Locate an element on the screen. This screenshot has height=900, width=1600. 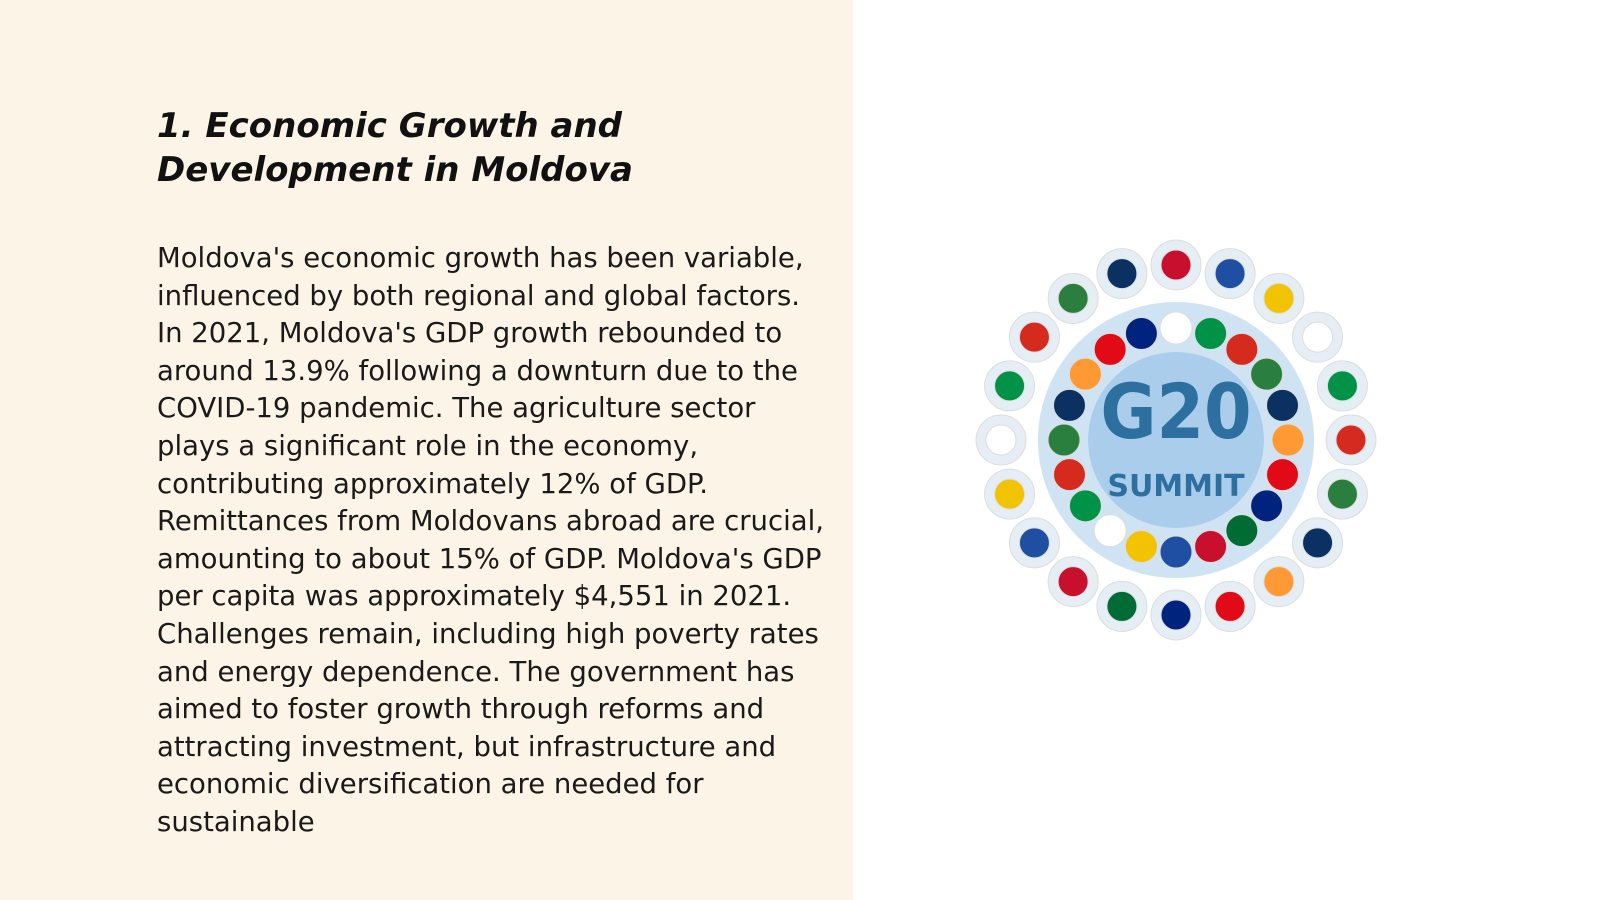
center-disk is located at coordinates (1176, 440).